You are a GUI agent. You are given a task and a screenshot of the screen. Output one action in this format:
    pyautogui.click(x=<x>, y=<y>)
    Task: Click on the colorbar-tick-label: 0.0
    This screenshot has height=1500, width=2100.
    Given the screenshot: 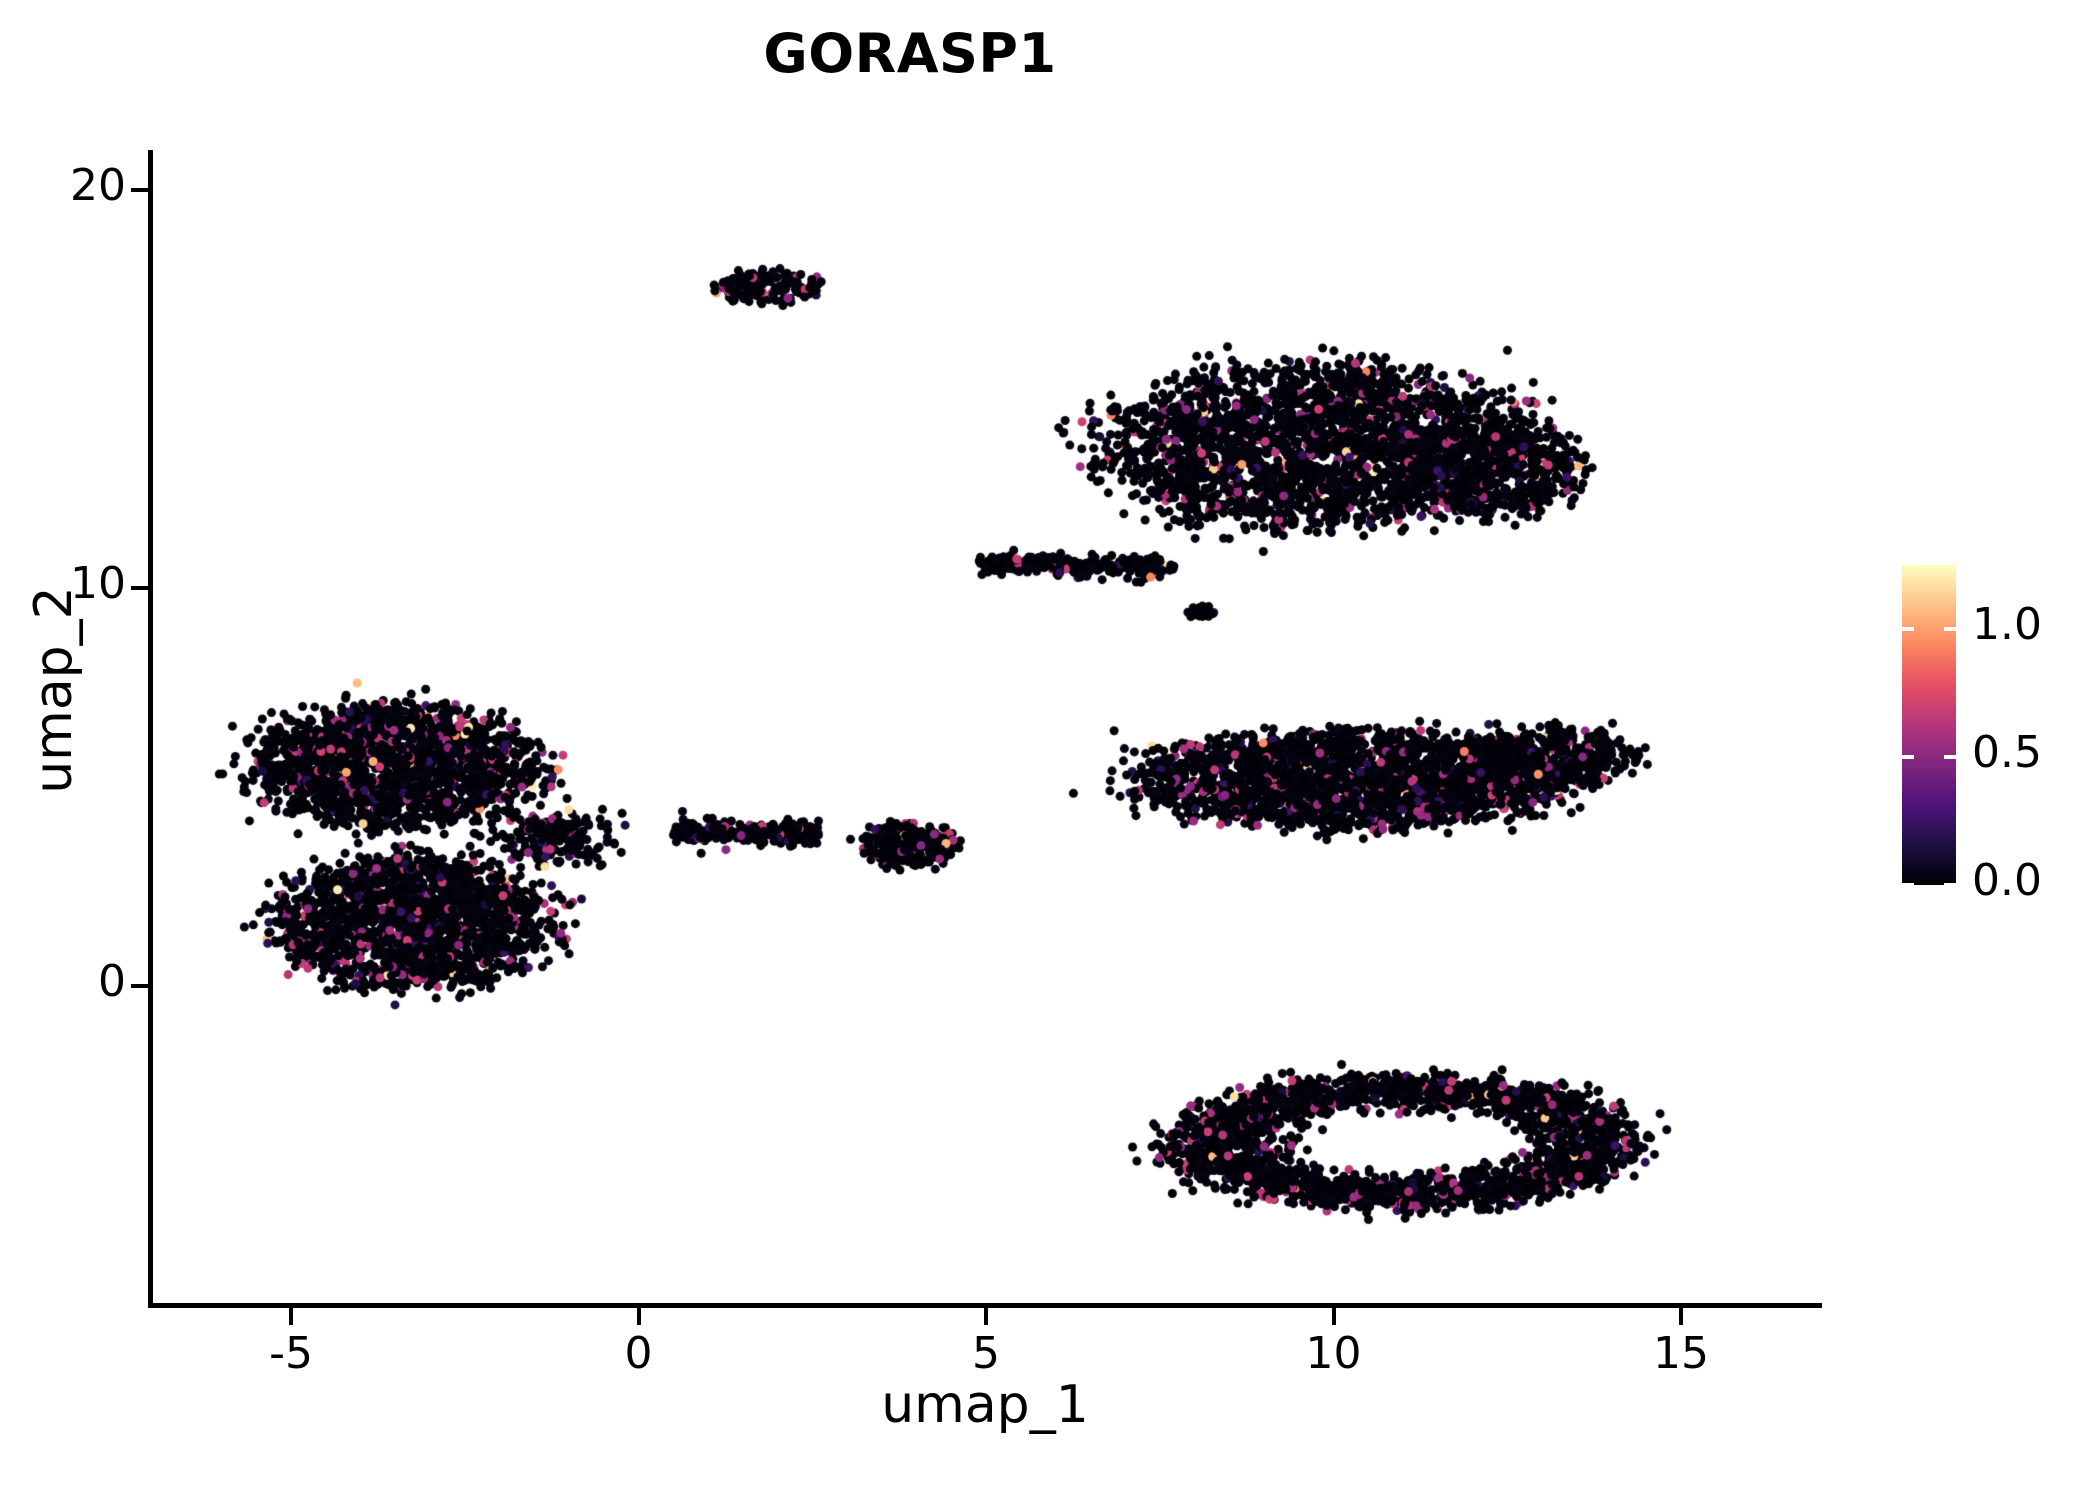 What is the action you would take?
    pyautogui.click(x=2007, y=880)
    